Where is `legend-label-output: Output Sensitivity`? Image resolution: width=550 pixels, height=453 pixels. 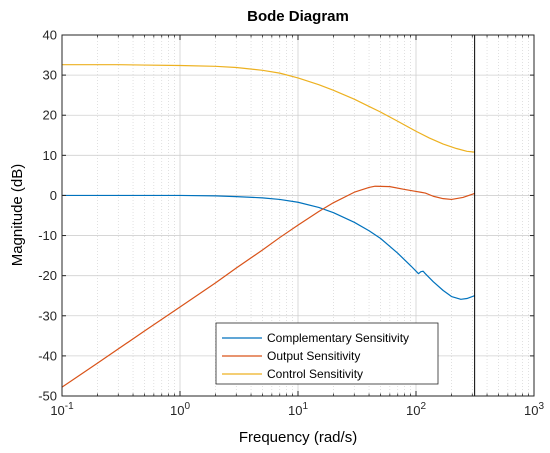
legend-label-output: Output Sensitivity is located at coordinates (313, 356).